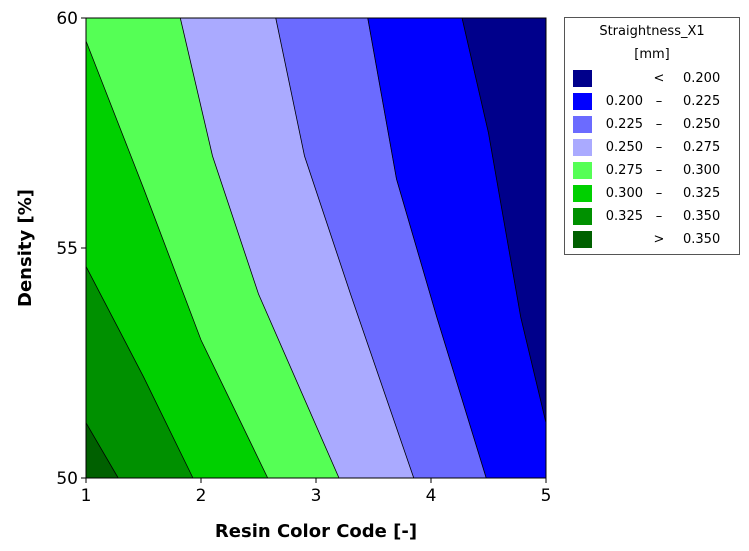 This screenshot has height=551, width=749. Describe the element at coordinates (652, 148) in the screenshot. I see `legend-item: 0.250– 0.275` at that location.